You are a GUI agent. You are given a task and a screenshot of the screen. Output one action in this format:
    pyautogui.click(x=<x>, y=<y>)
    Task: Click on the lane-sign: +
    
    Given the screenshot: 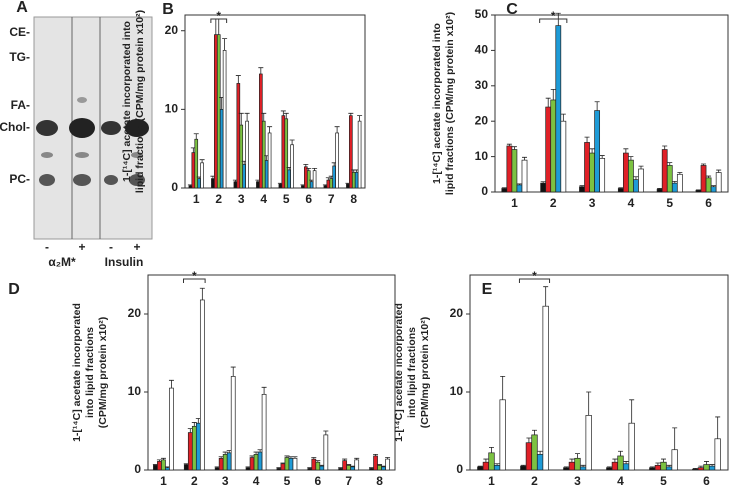 What is the action you would take?
    pyautogui.click(x=81, y=247)
    